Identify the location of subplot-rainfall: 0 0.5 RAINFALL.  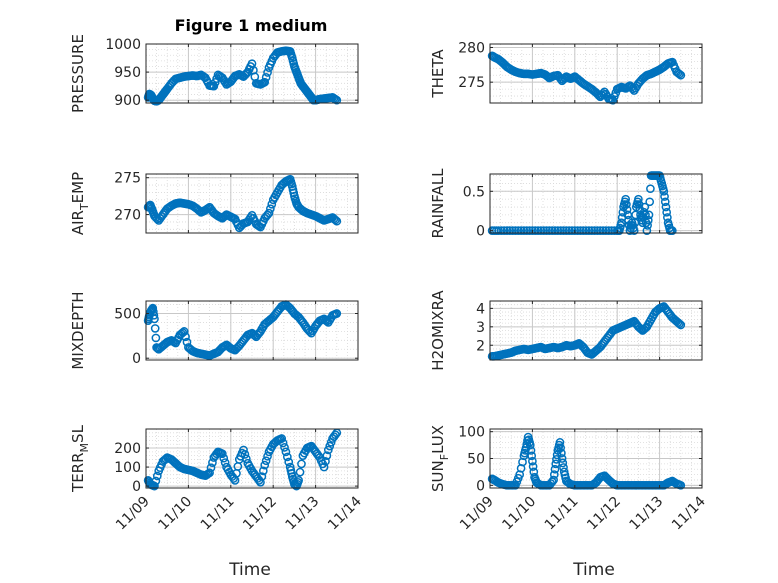
(566, 204).